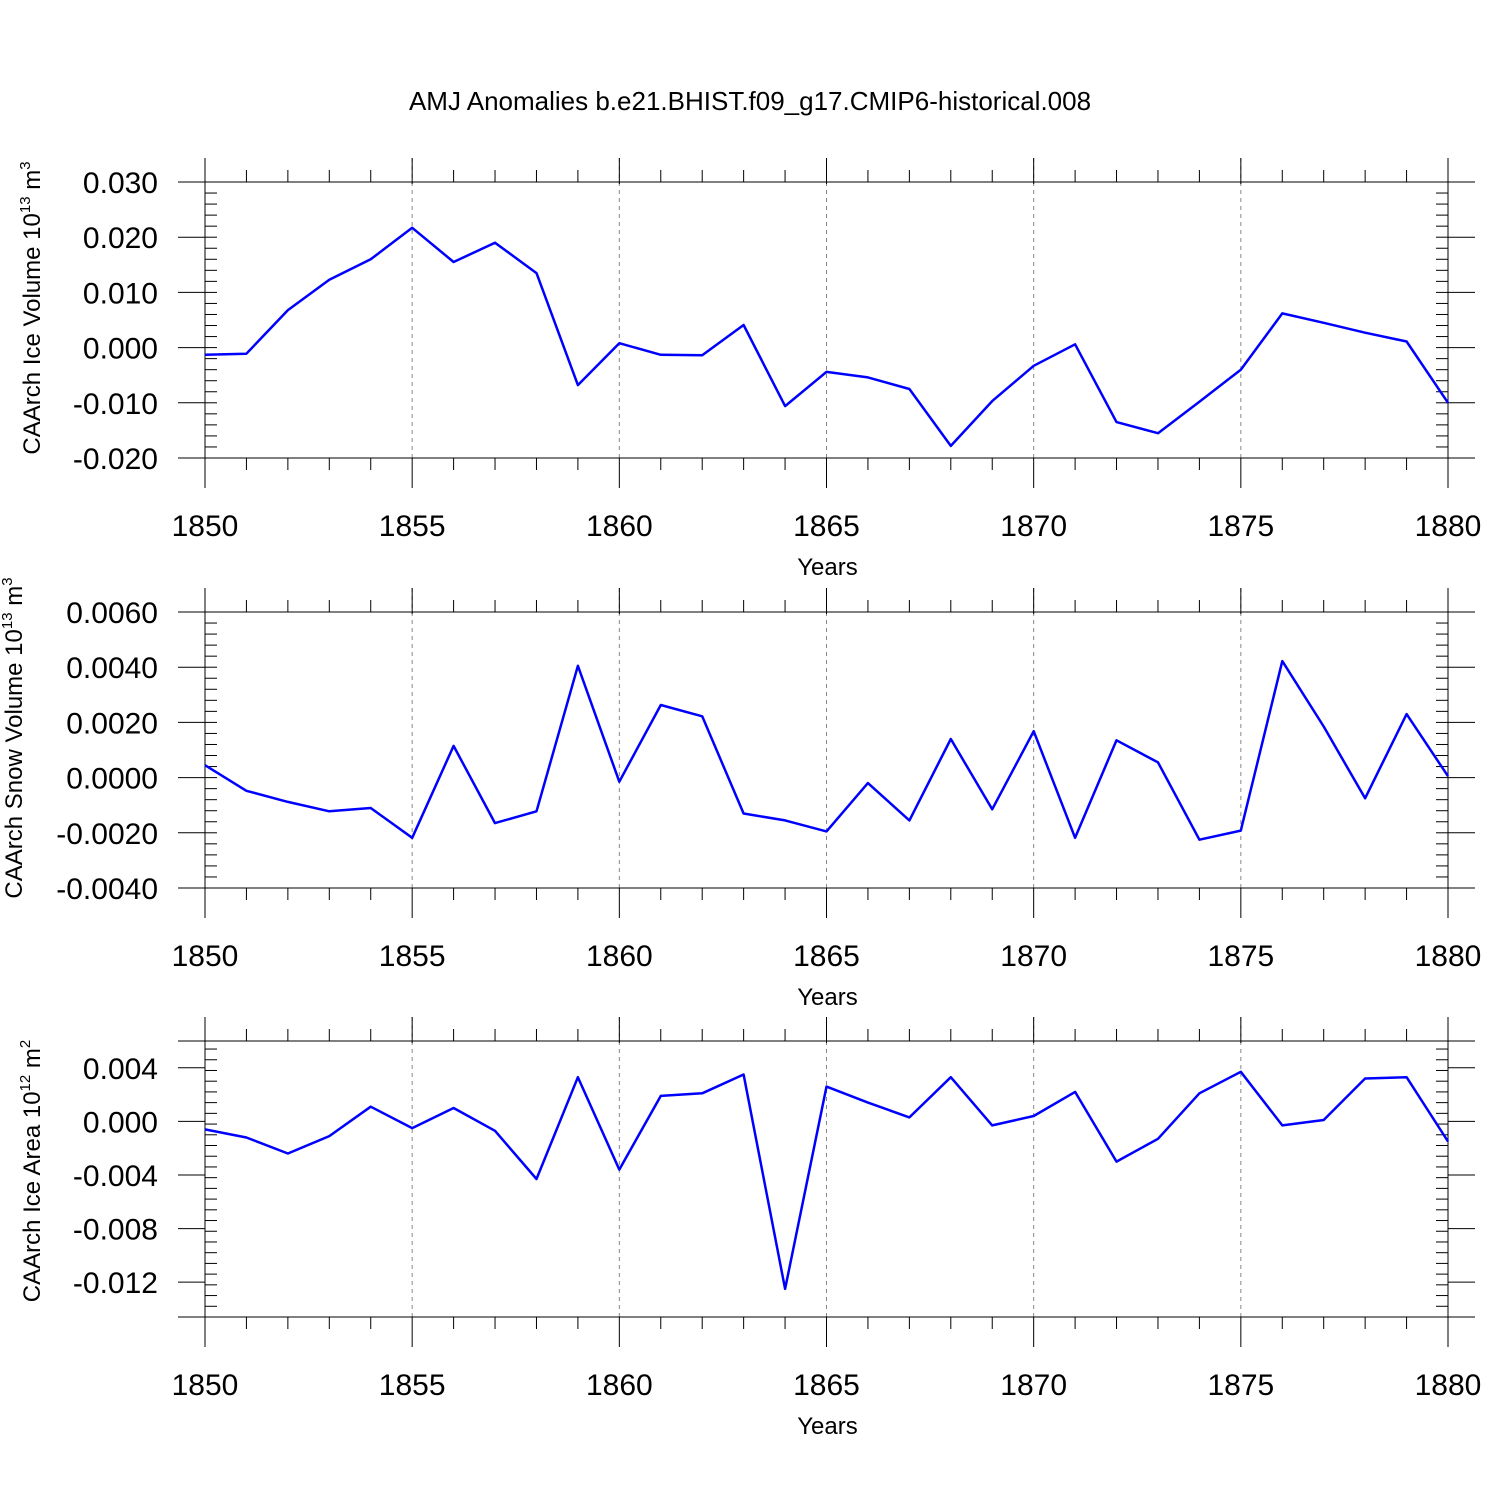 The width and height of the screenshot is (1500, 1500). What do you see at coordinates (115, 1176) in the screenshot?
I see `y-tick-label: -0.004` at bounding box center [115, 1176].